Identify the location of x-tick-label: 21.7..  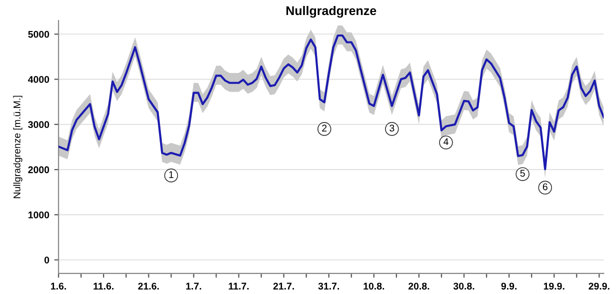
(283, 286).